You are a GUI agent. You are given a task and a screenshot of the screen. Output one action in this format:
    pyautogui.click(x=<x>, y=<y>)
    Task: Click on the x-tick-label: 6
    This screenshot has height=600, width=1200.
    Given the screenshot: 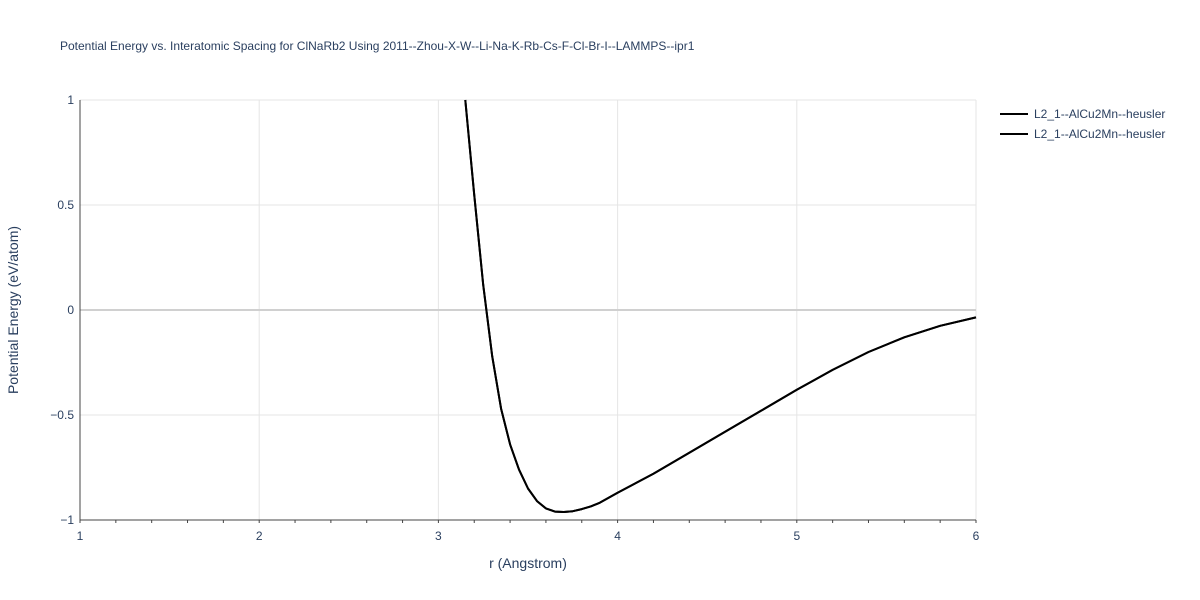 What is the action you would take?
    pyautogui.click(x=976, y=536)
    